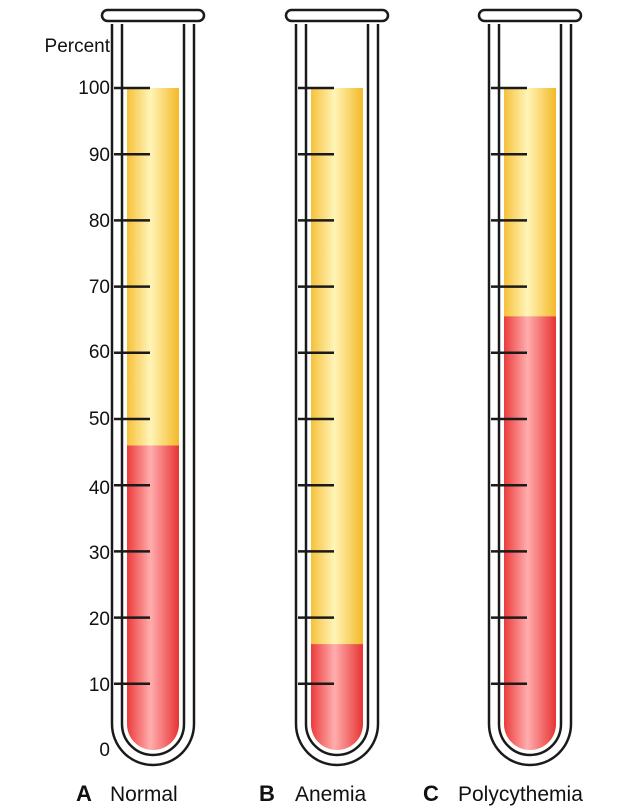 Image resolution: width=619 pixels, height=808 pixels. Describe the element at coordinates (431, 793) in the screenshot. I see `tube-c-letter: C` at that location.